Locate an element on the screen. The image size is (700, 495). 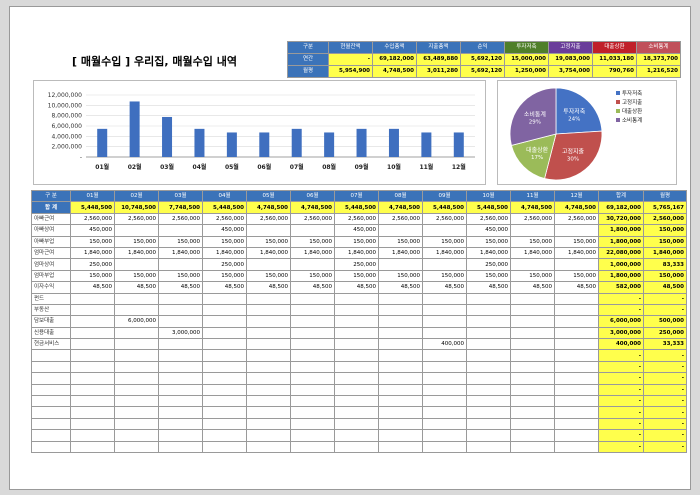
grid-total-cell: 5,765,167 is located at coordinates (665, 207).